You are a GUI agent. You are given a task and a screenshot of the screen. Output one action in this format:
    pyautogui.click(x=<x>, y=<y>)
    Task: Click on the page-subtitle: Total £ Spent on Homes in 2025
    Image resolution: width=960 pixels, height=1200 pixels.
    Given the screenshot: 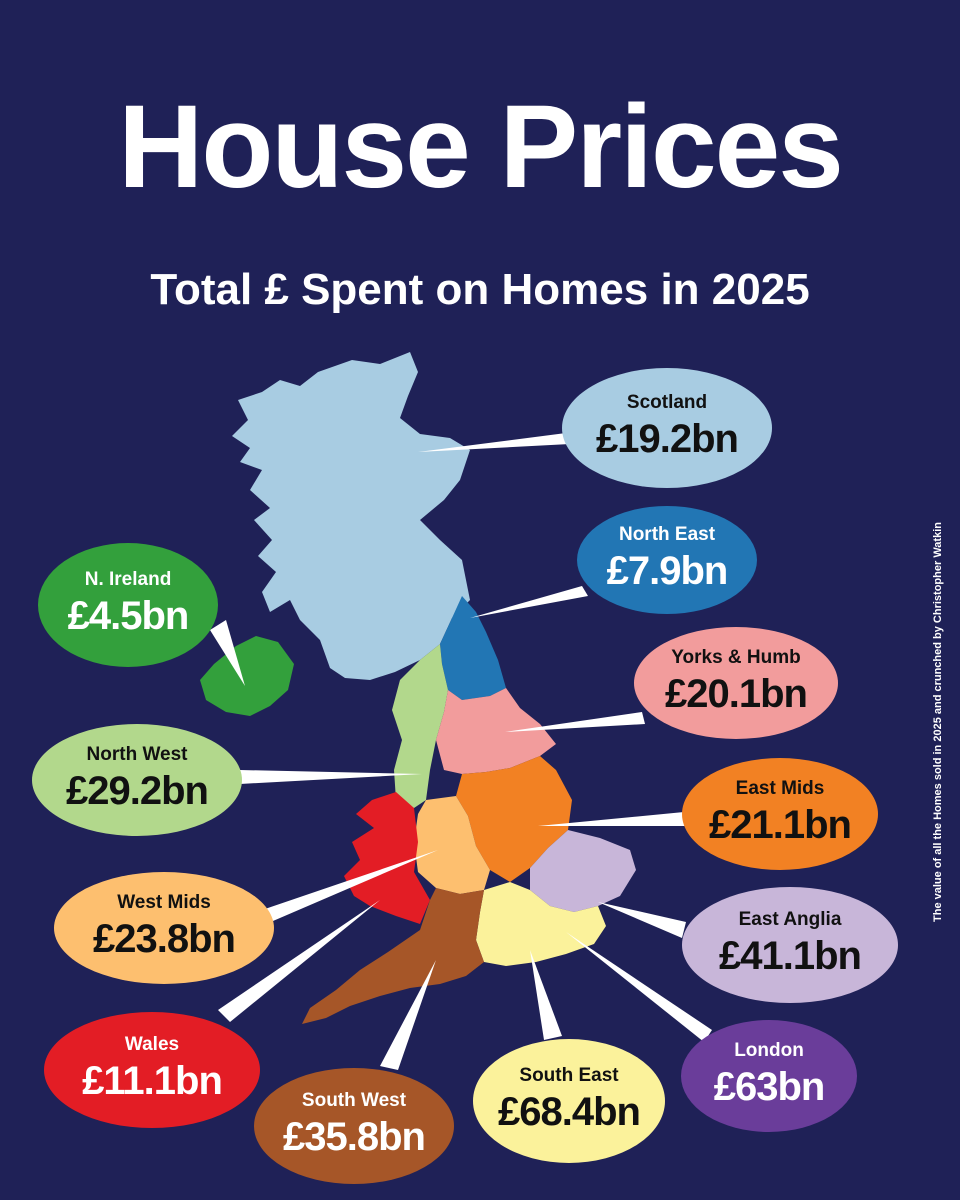 What is the action you would take?
    pyautogui.click(x=480, y=289)
    